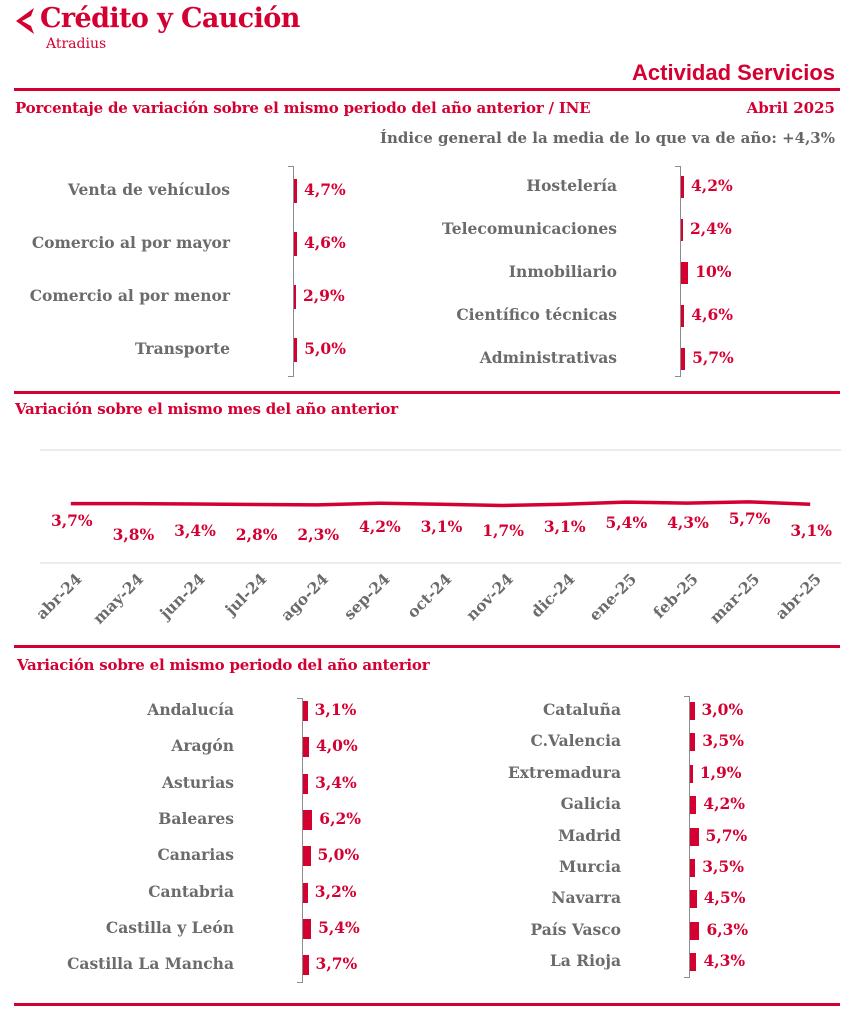 Image resolution: width=865 pixels, height=1020 pixels. I want to click on x-tick-label: oct-24, so click(429, 595).